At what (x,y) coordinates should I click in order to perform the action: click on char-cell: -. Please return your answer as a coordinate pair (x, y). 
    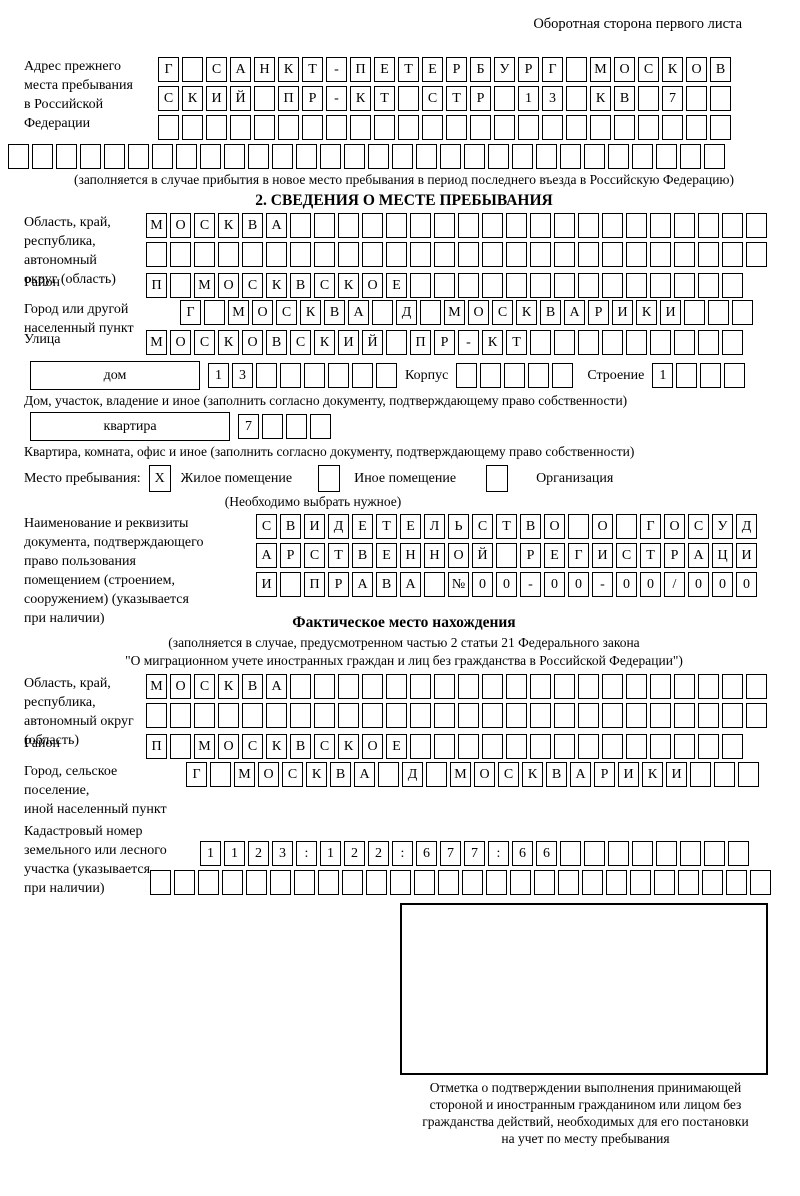
    Looking at the image, I should click on (468, 342).